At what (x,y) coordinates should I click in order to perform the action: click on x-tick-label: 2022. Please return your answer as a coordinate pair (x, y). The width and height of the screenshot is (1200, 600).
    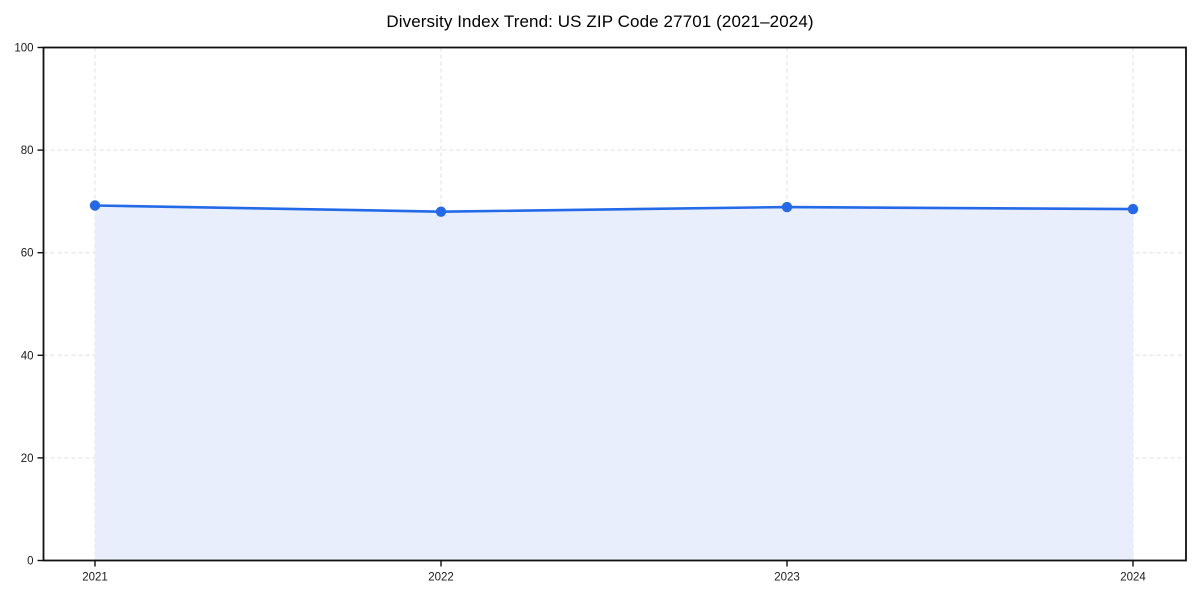
    Looking at the image, I should click on (441, 578).